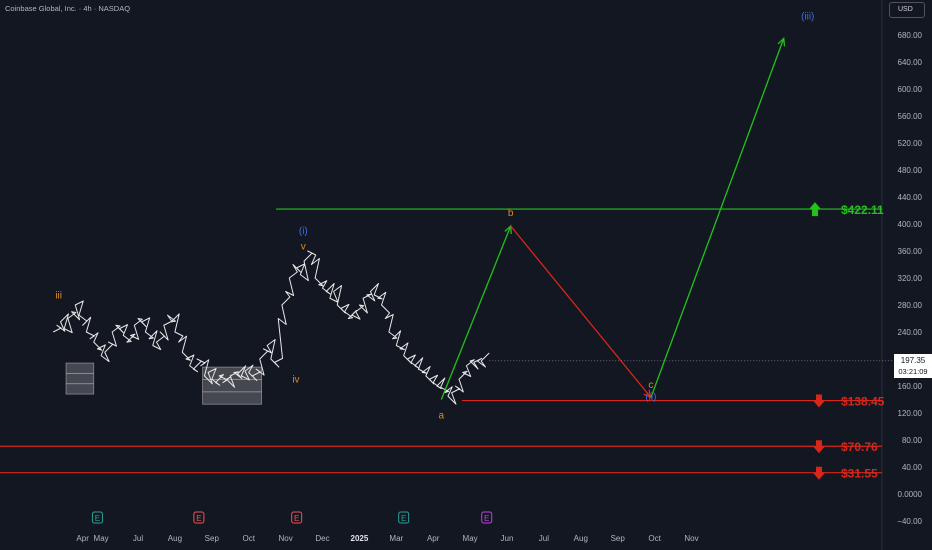 Image resolution: width=932 pixels, height=550 pixels. Describe the element at coordinates (442, 415) in the screenshot. I see `wave-label: a` at that location.